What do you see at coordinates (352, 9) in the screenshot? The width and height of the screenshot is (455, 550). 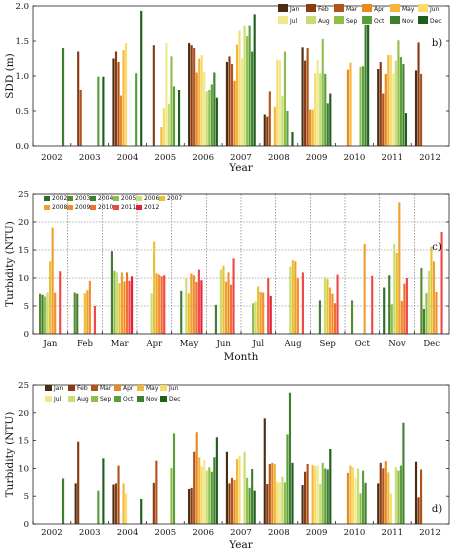 I see `legend-label: Mar` at bounding box center [352, 9].